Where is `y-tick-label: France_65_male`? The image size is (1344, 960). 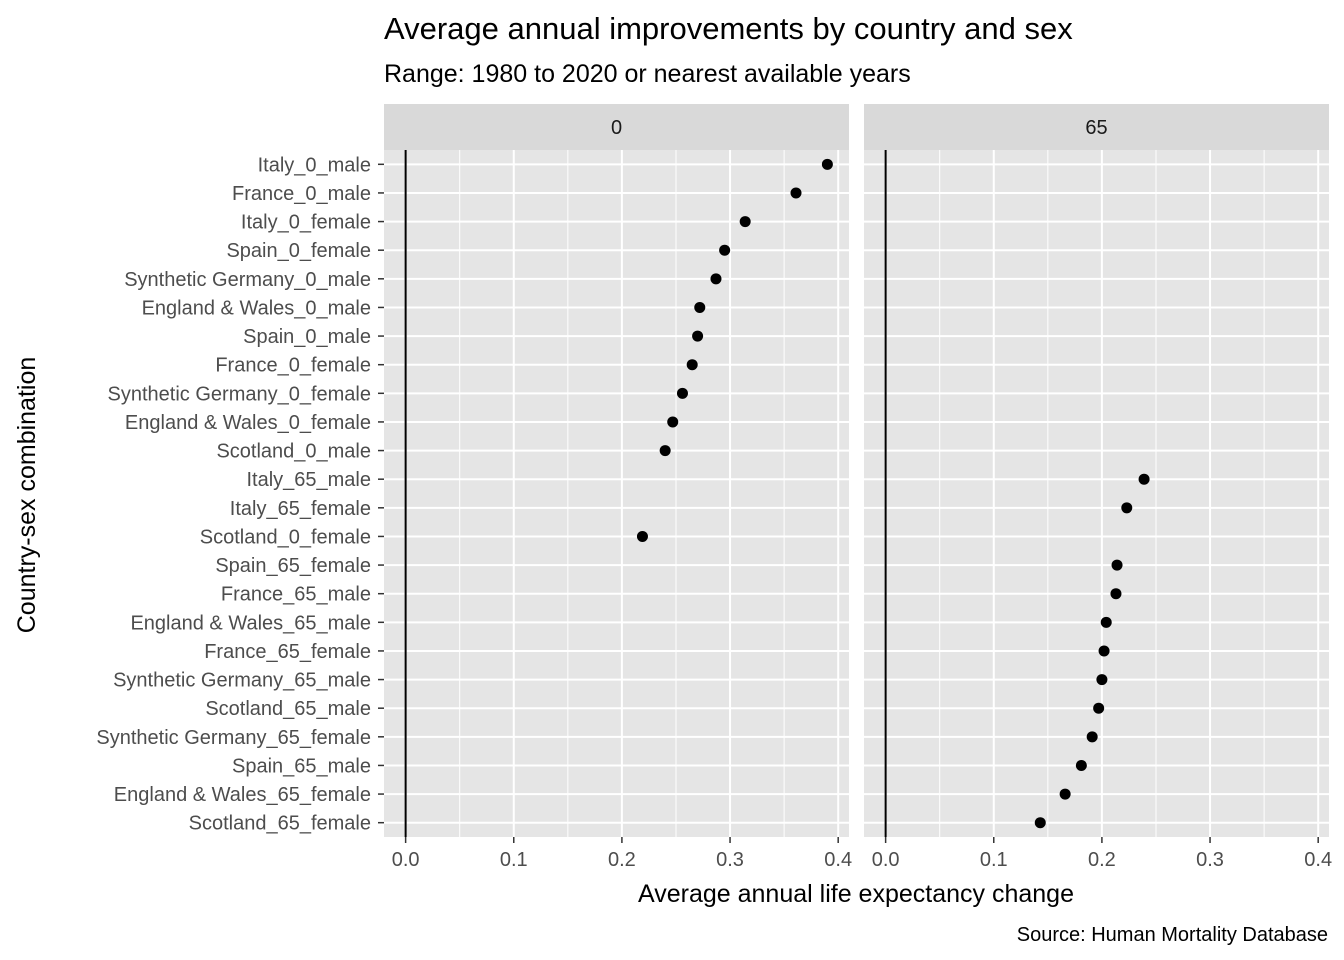 y-tick-label: France_65_male is located at coordinates (296, 595).